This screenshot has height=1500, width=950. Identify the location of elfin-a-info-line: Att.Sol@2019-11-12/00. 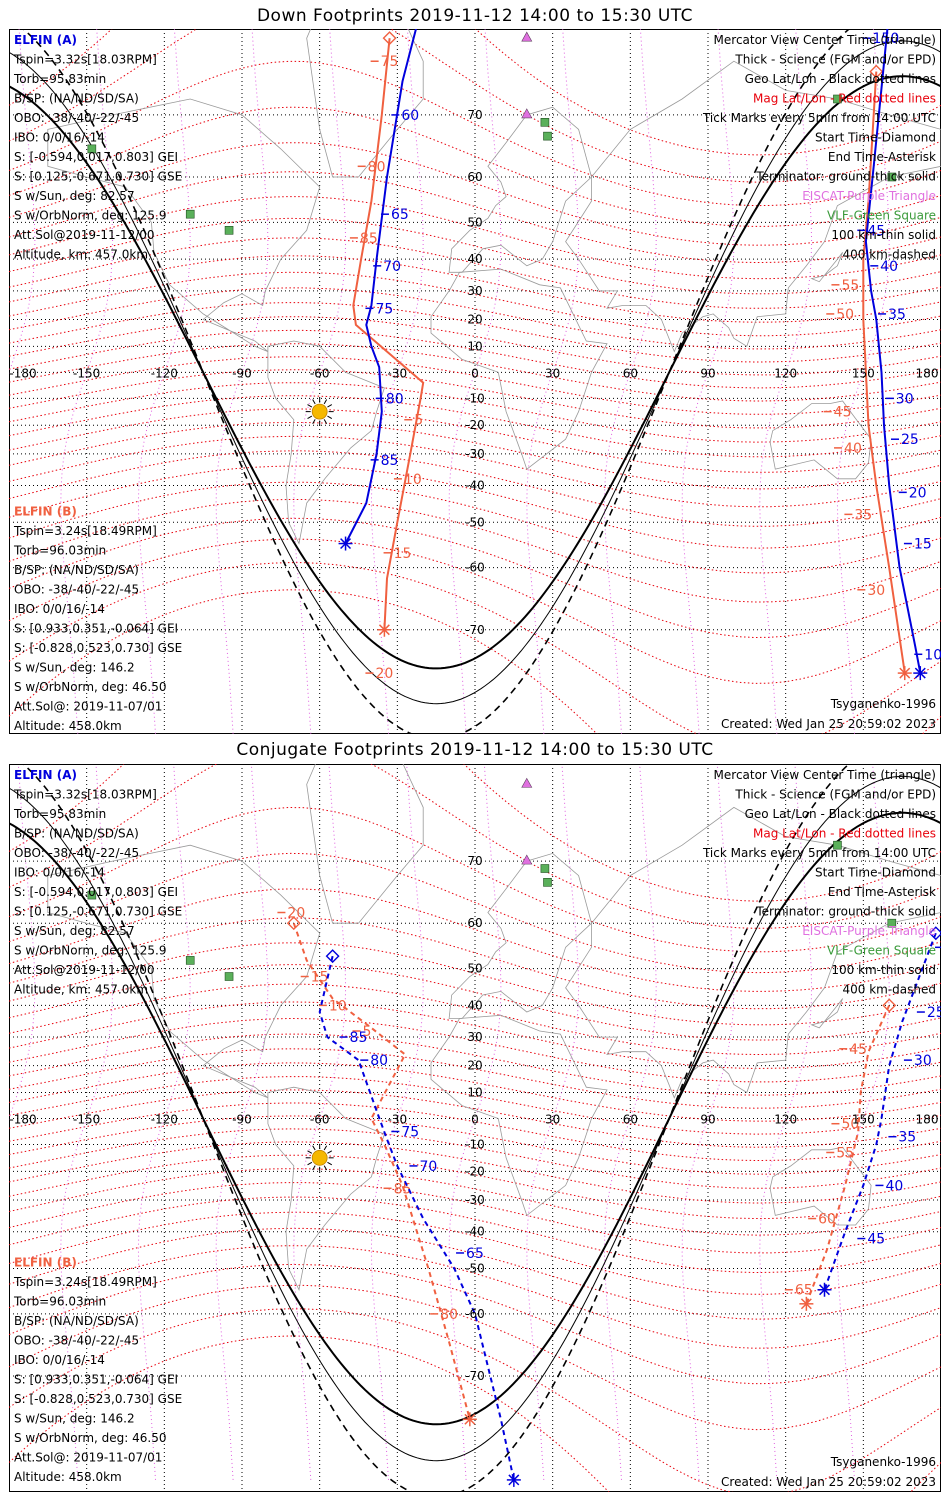
(84, 970).